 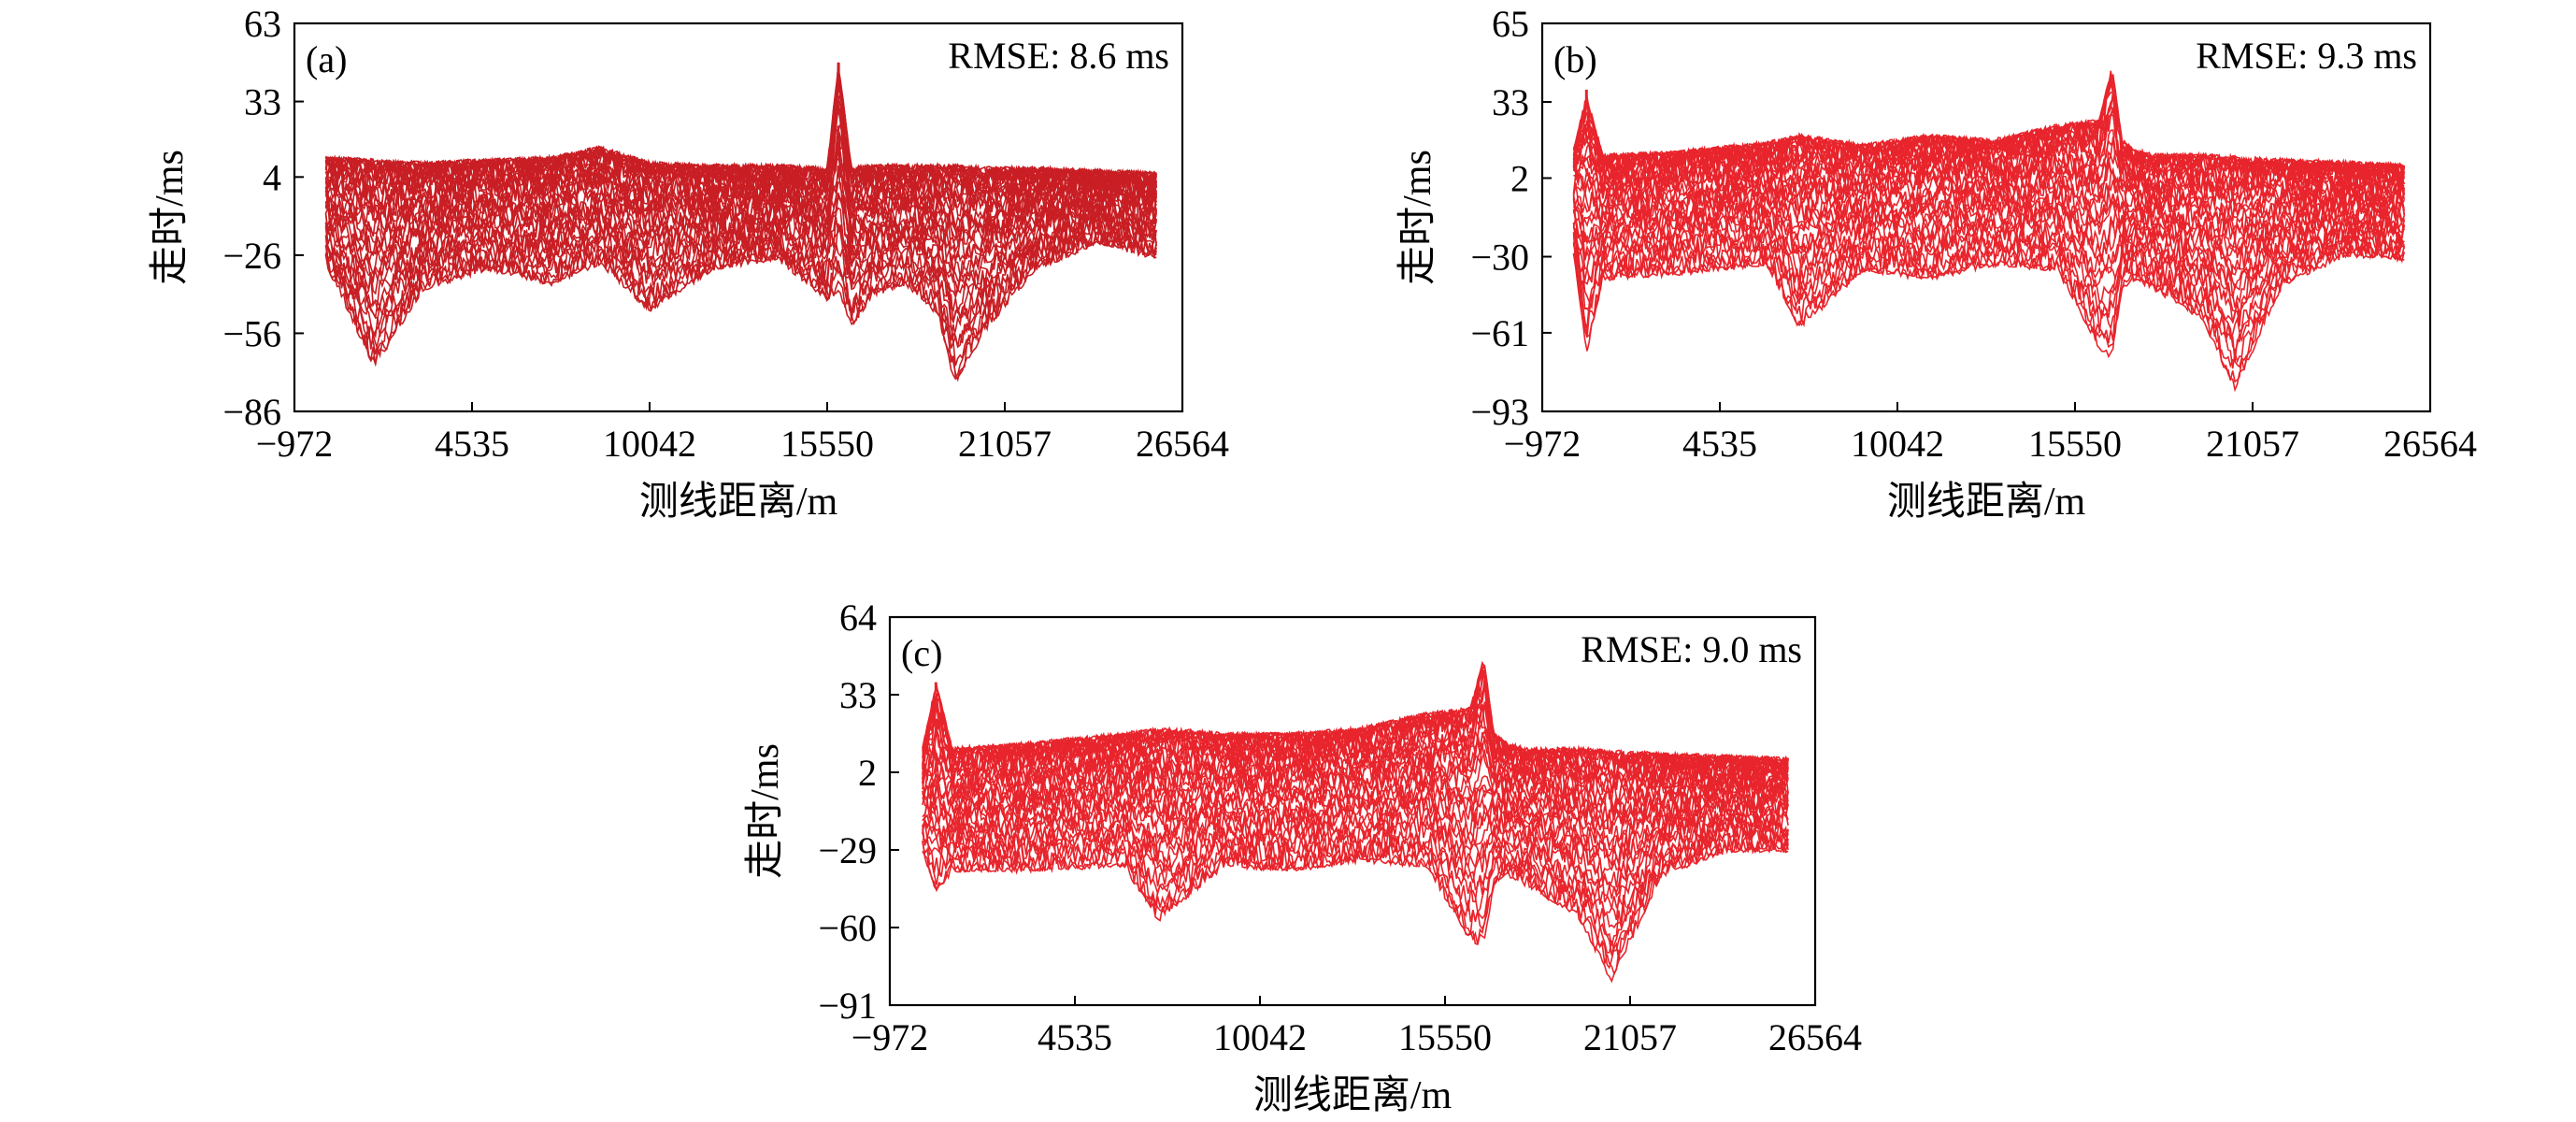 I want to click on x-axis-label-a: 测线距离/m, so click(x=738, y=502).